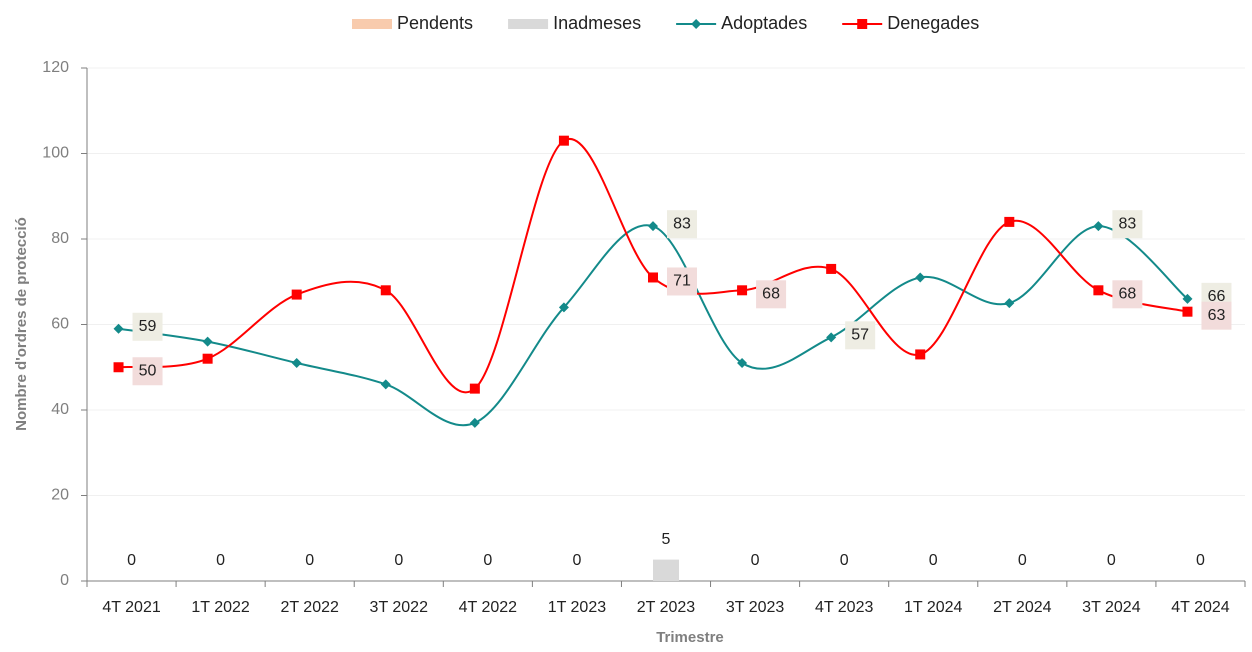  I want to click on x-tick-label: 4T 2022, so click(488, 607).